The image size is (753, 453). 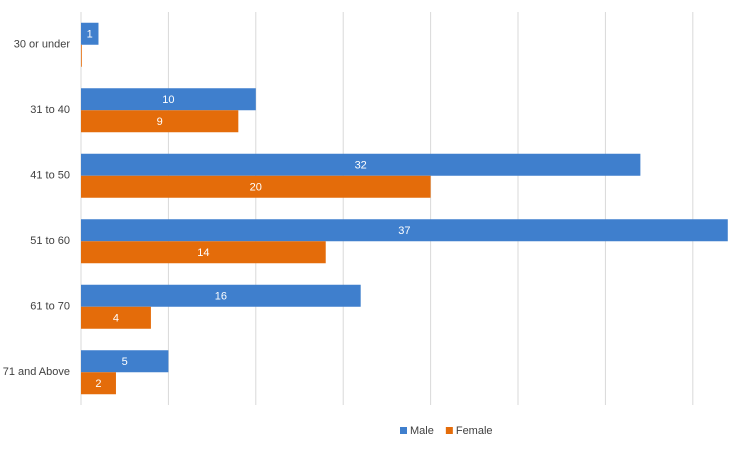 I want to click on data-label: 20, so click(x=256, y=188).